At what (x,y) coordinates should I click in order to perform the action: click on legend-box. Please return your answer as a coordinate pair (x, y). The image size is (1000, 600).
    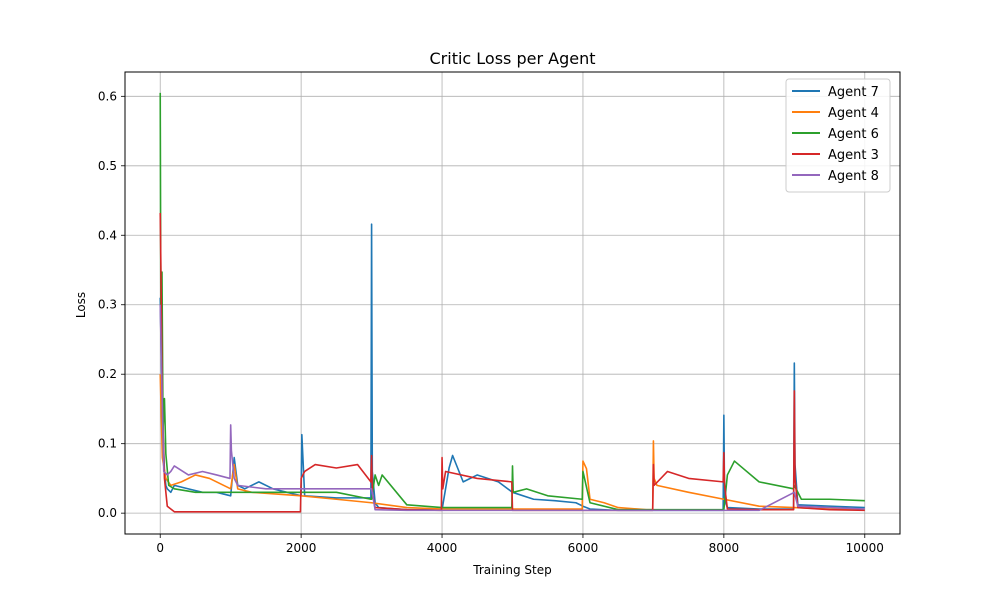
    Looking at the image, I should click on (838, 135).